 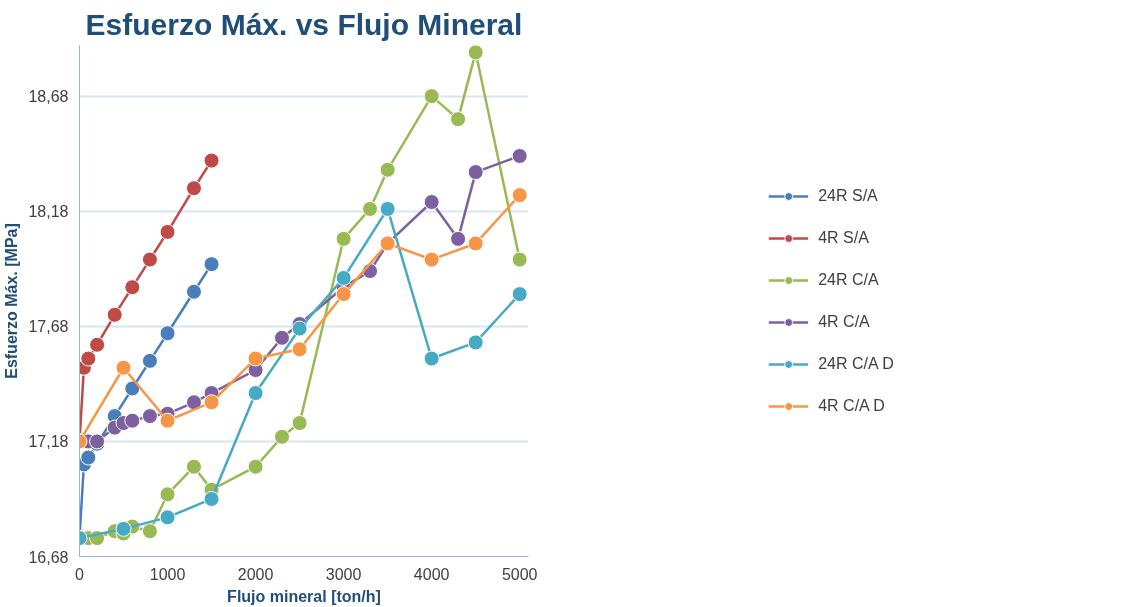 I want to click on x-axis-title: Flujo mineral [ton/h], so click(x=304, y=596).